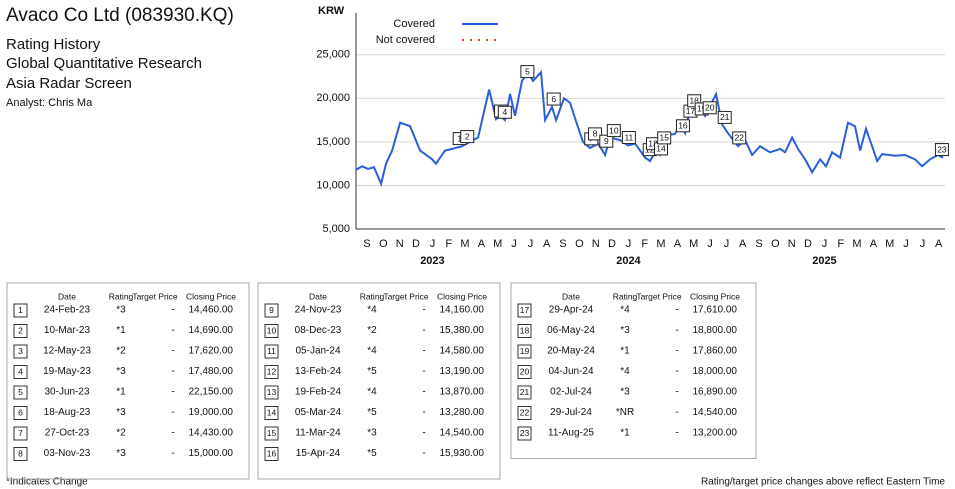  I want to click on close-cell: 14,540.00, so click(462, 433).